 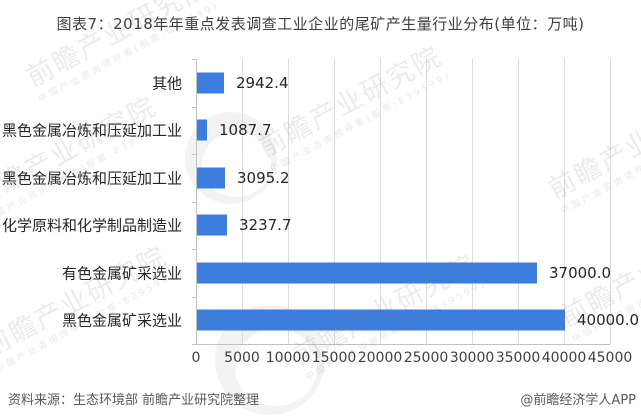 I want to click on x-axis-line, so click(x=403, y=344).